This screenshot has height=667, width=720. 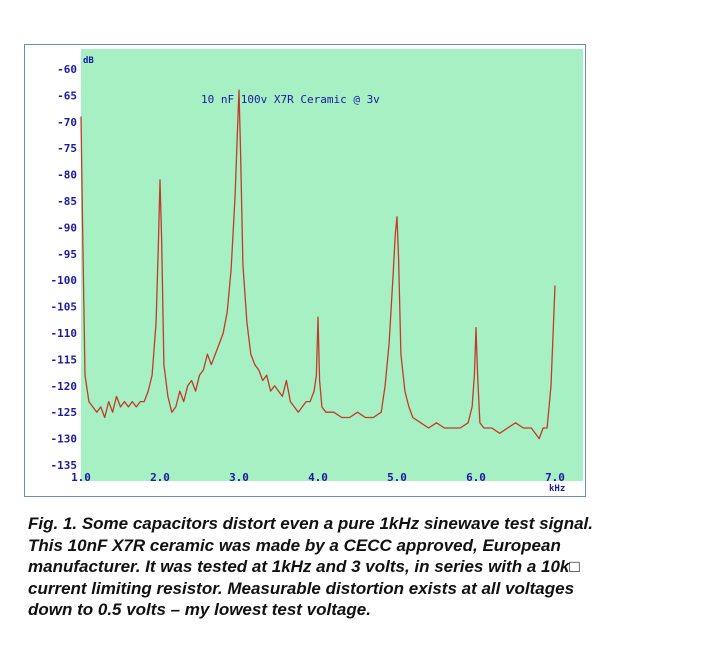 I want to click on x-tick-label: 7.0, so click(x=555, y=477).